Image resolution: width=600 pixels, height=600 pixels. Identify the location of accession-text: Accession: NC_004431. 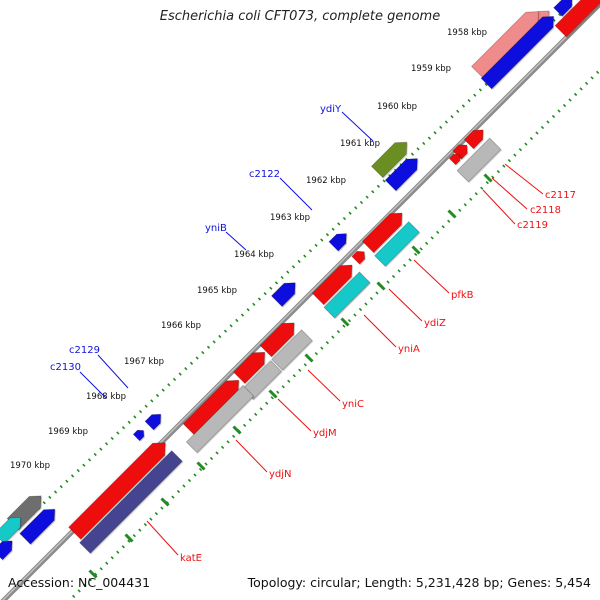
(79, 582).